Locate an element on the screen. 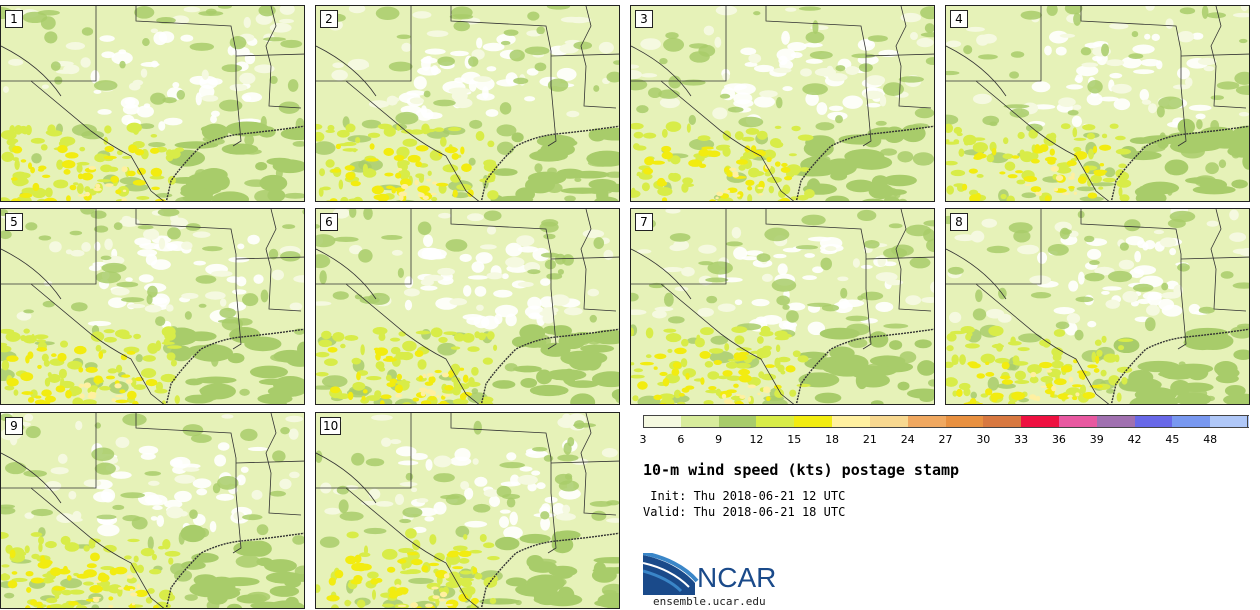 The height and width of the screenshot is (610, 1260). member-panel-7: 7 is located at coordinates (782, 306).